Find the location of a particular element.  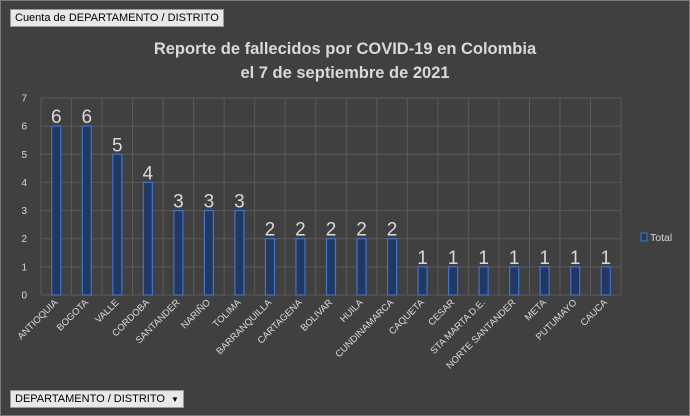

y-tick-label: 7 is located at coordinates (24, 99).